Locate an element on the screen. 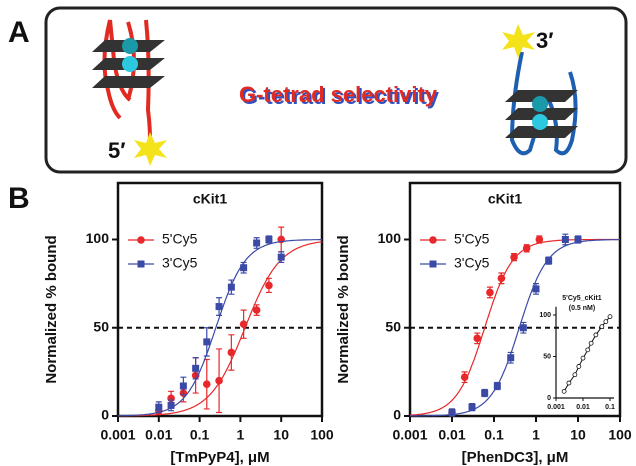  inset-x-tick-label: 0.1 is located at coordinates (610, 407).